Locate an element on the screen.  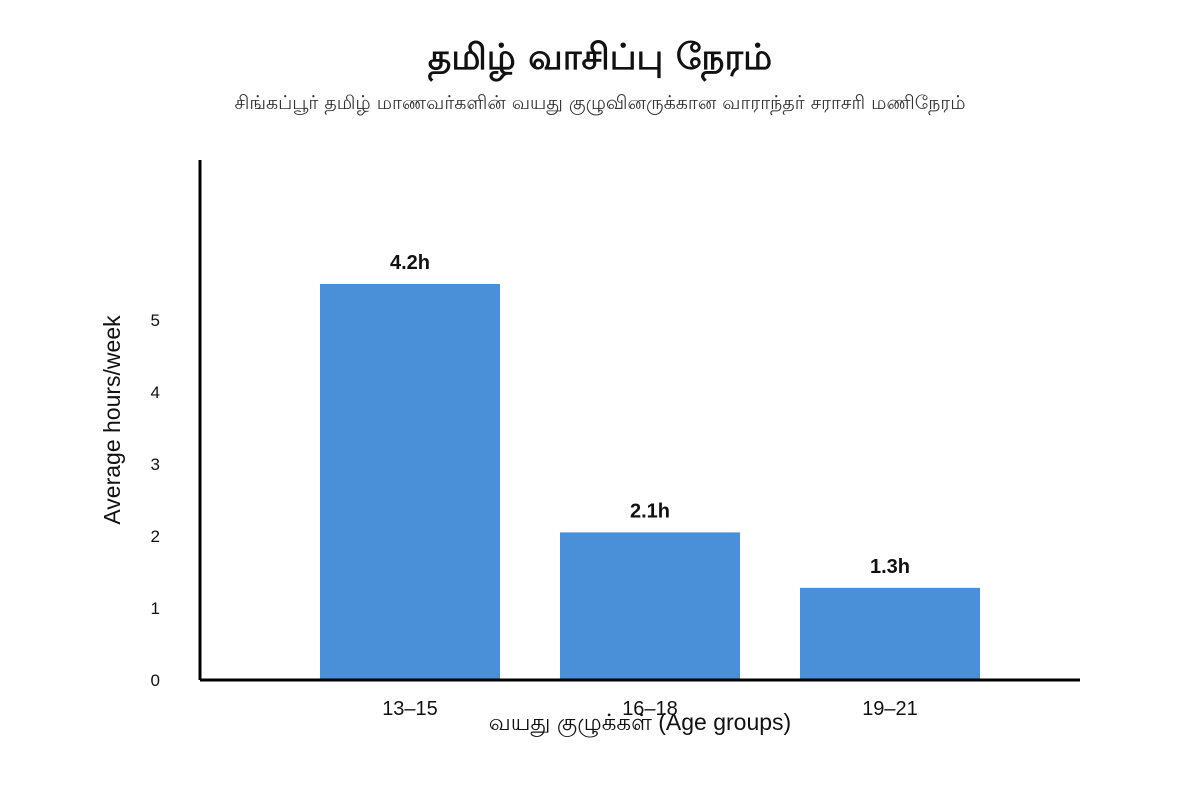
x-tick-label-2: 16–18 is located at coordinates (650, 709).